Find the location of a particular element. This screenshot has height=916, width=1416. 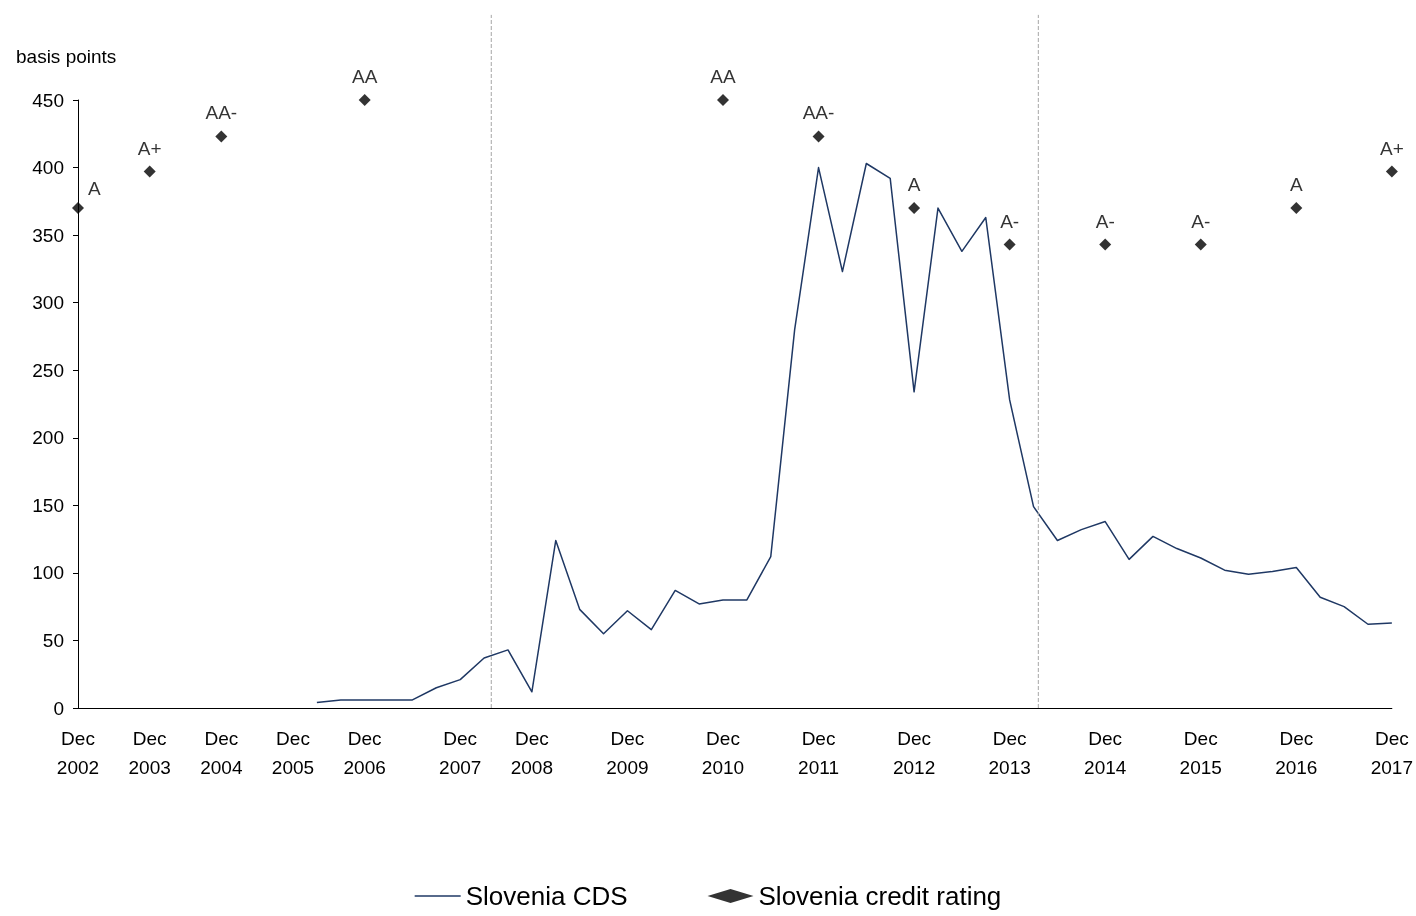

y-tick-label: 300 is located at coordinates (48, 303).